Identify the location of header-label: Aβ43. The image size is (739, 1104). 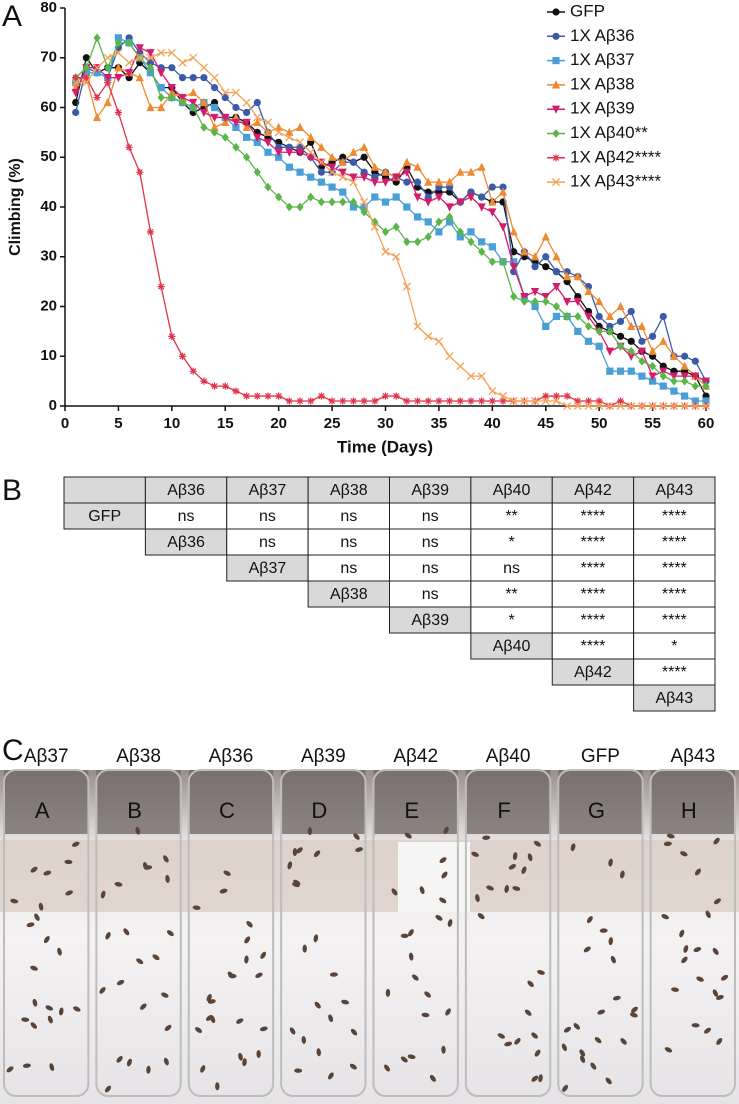
(674, 490).